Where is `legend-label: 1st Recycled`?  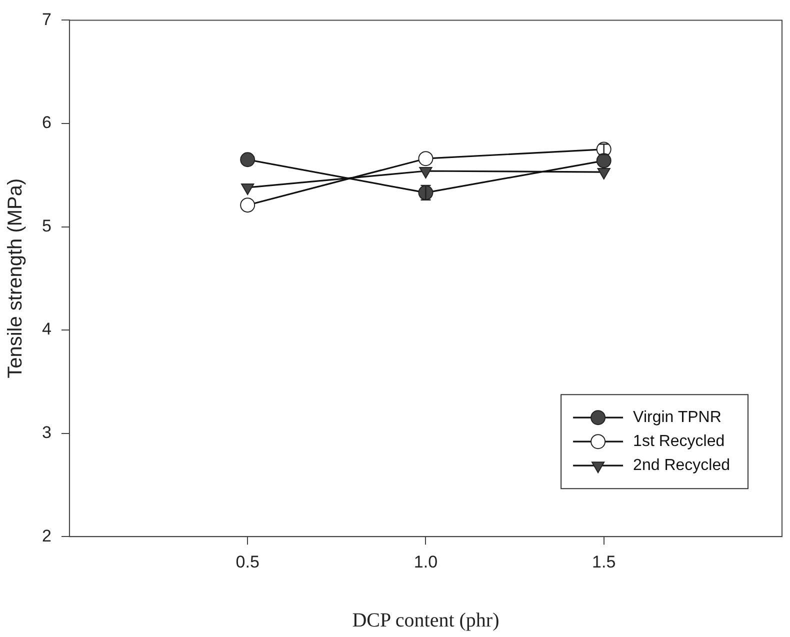 legend-label: 1st Recycled is located at coordinates (679, 441).